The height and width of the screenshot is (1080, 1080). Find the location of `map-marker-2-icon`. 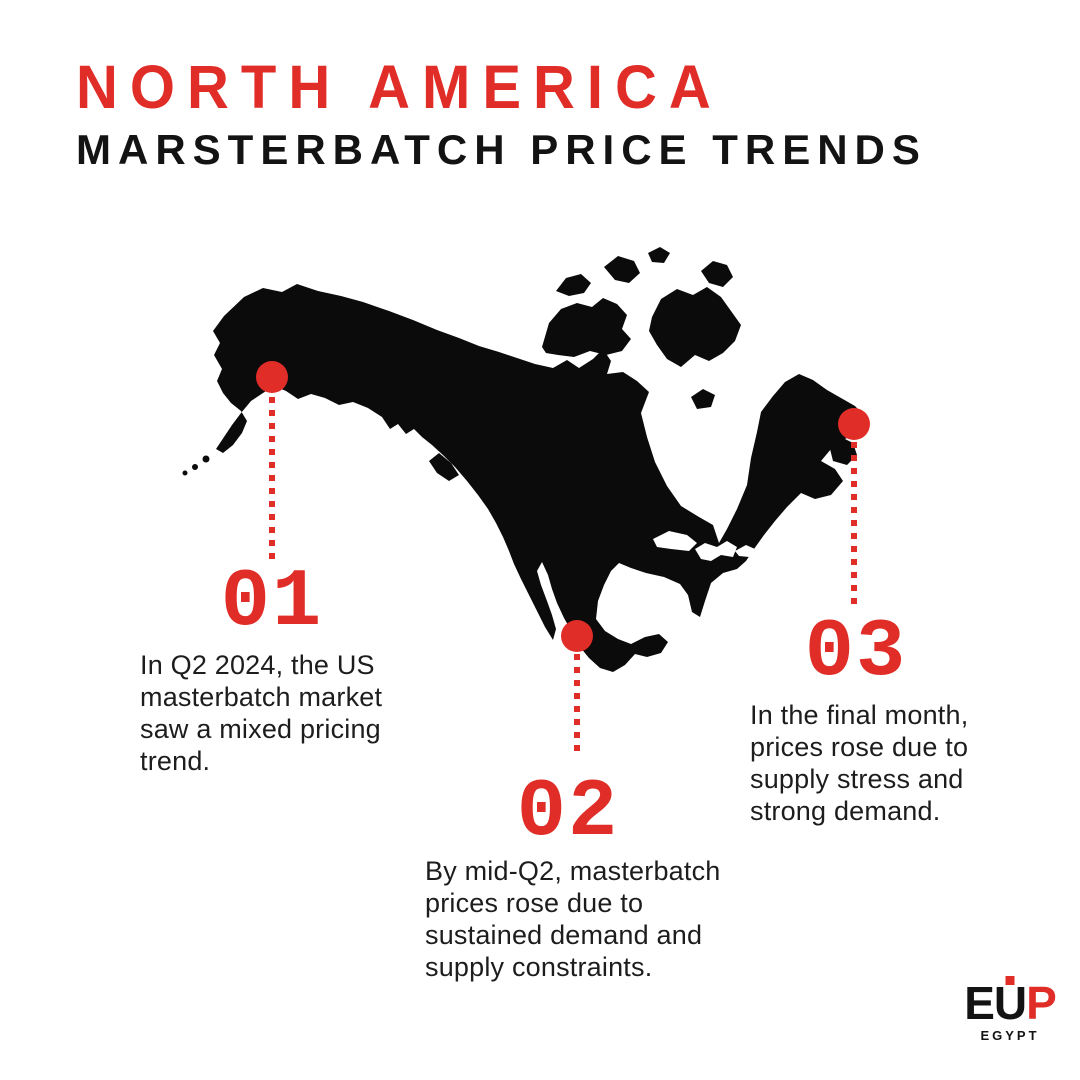

map-marker-2-icon is located at coordinates (577, 636).